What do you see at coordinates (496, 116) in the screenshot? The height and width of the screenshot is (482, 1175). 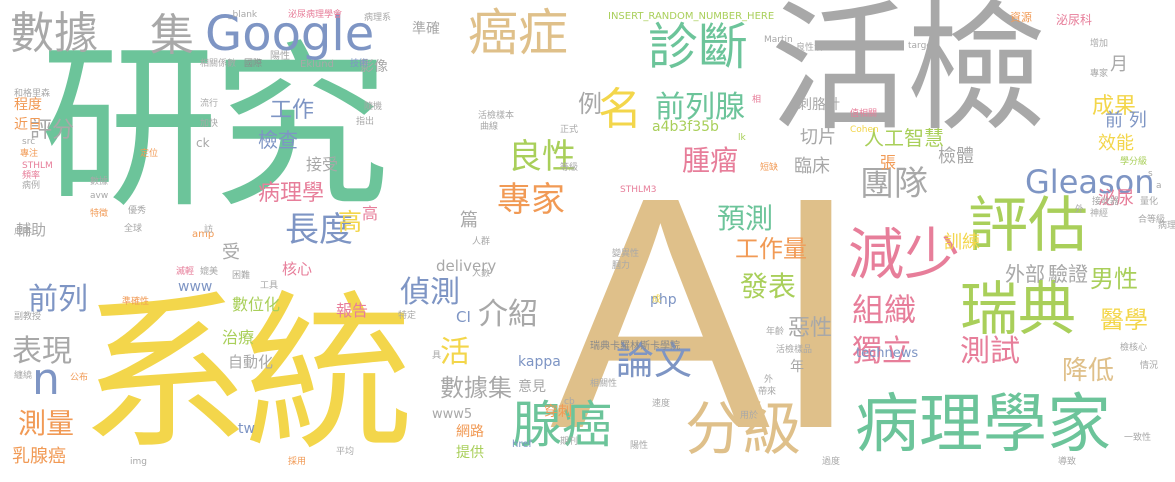 I see `word: 活檢樣本` at bounding box center [496, 116].